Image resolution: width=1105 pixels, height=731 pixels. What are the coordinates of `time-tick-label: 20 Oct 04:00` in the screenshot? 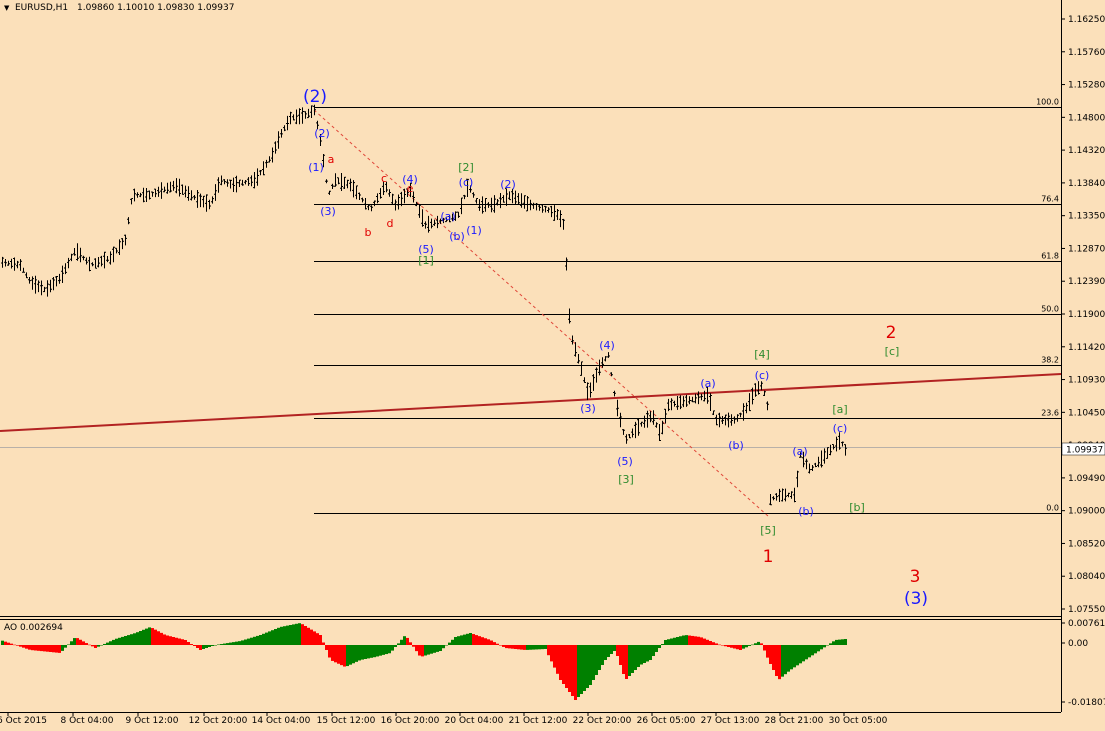 It's located at (474, 721).